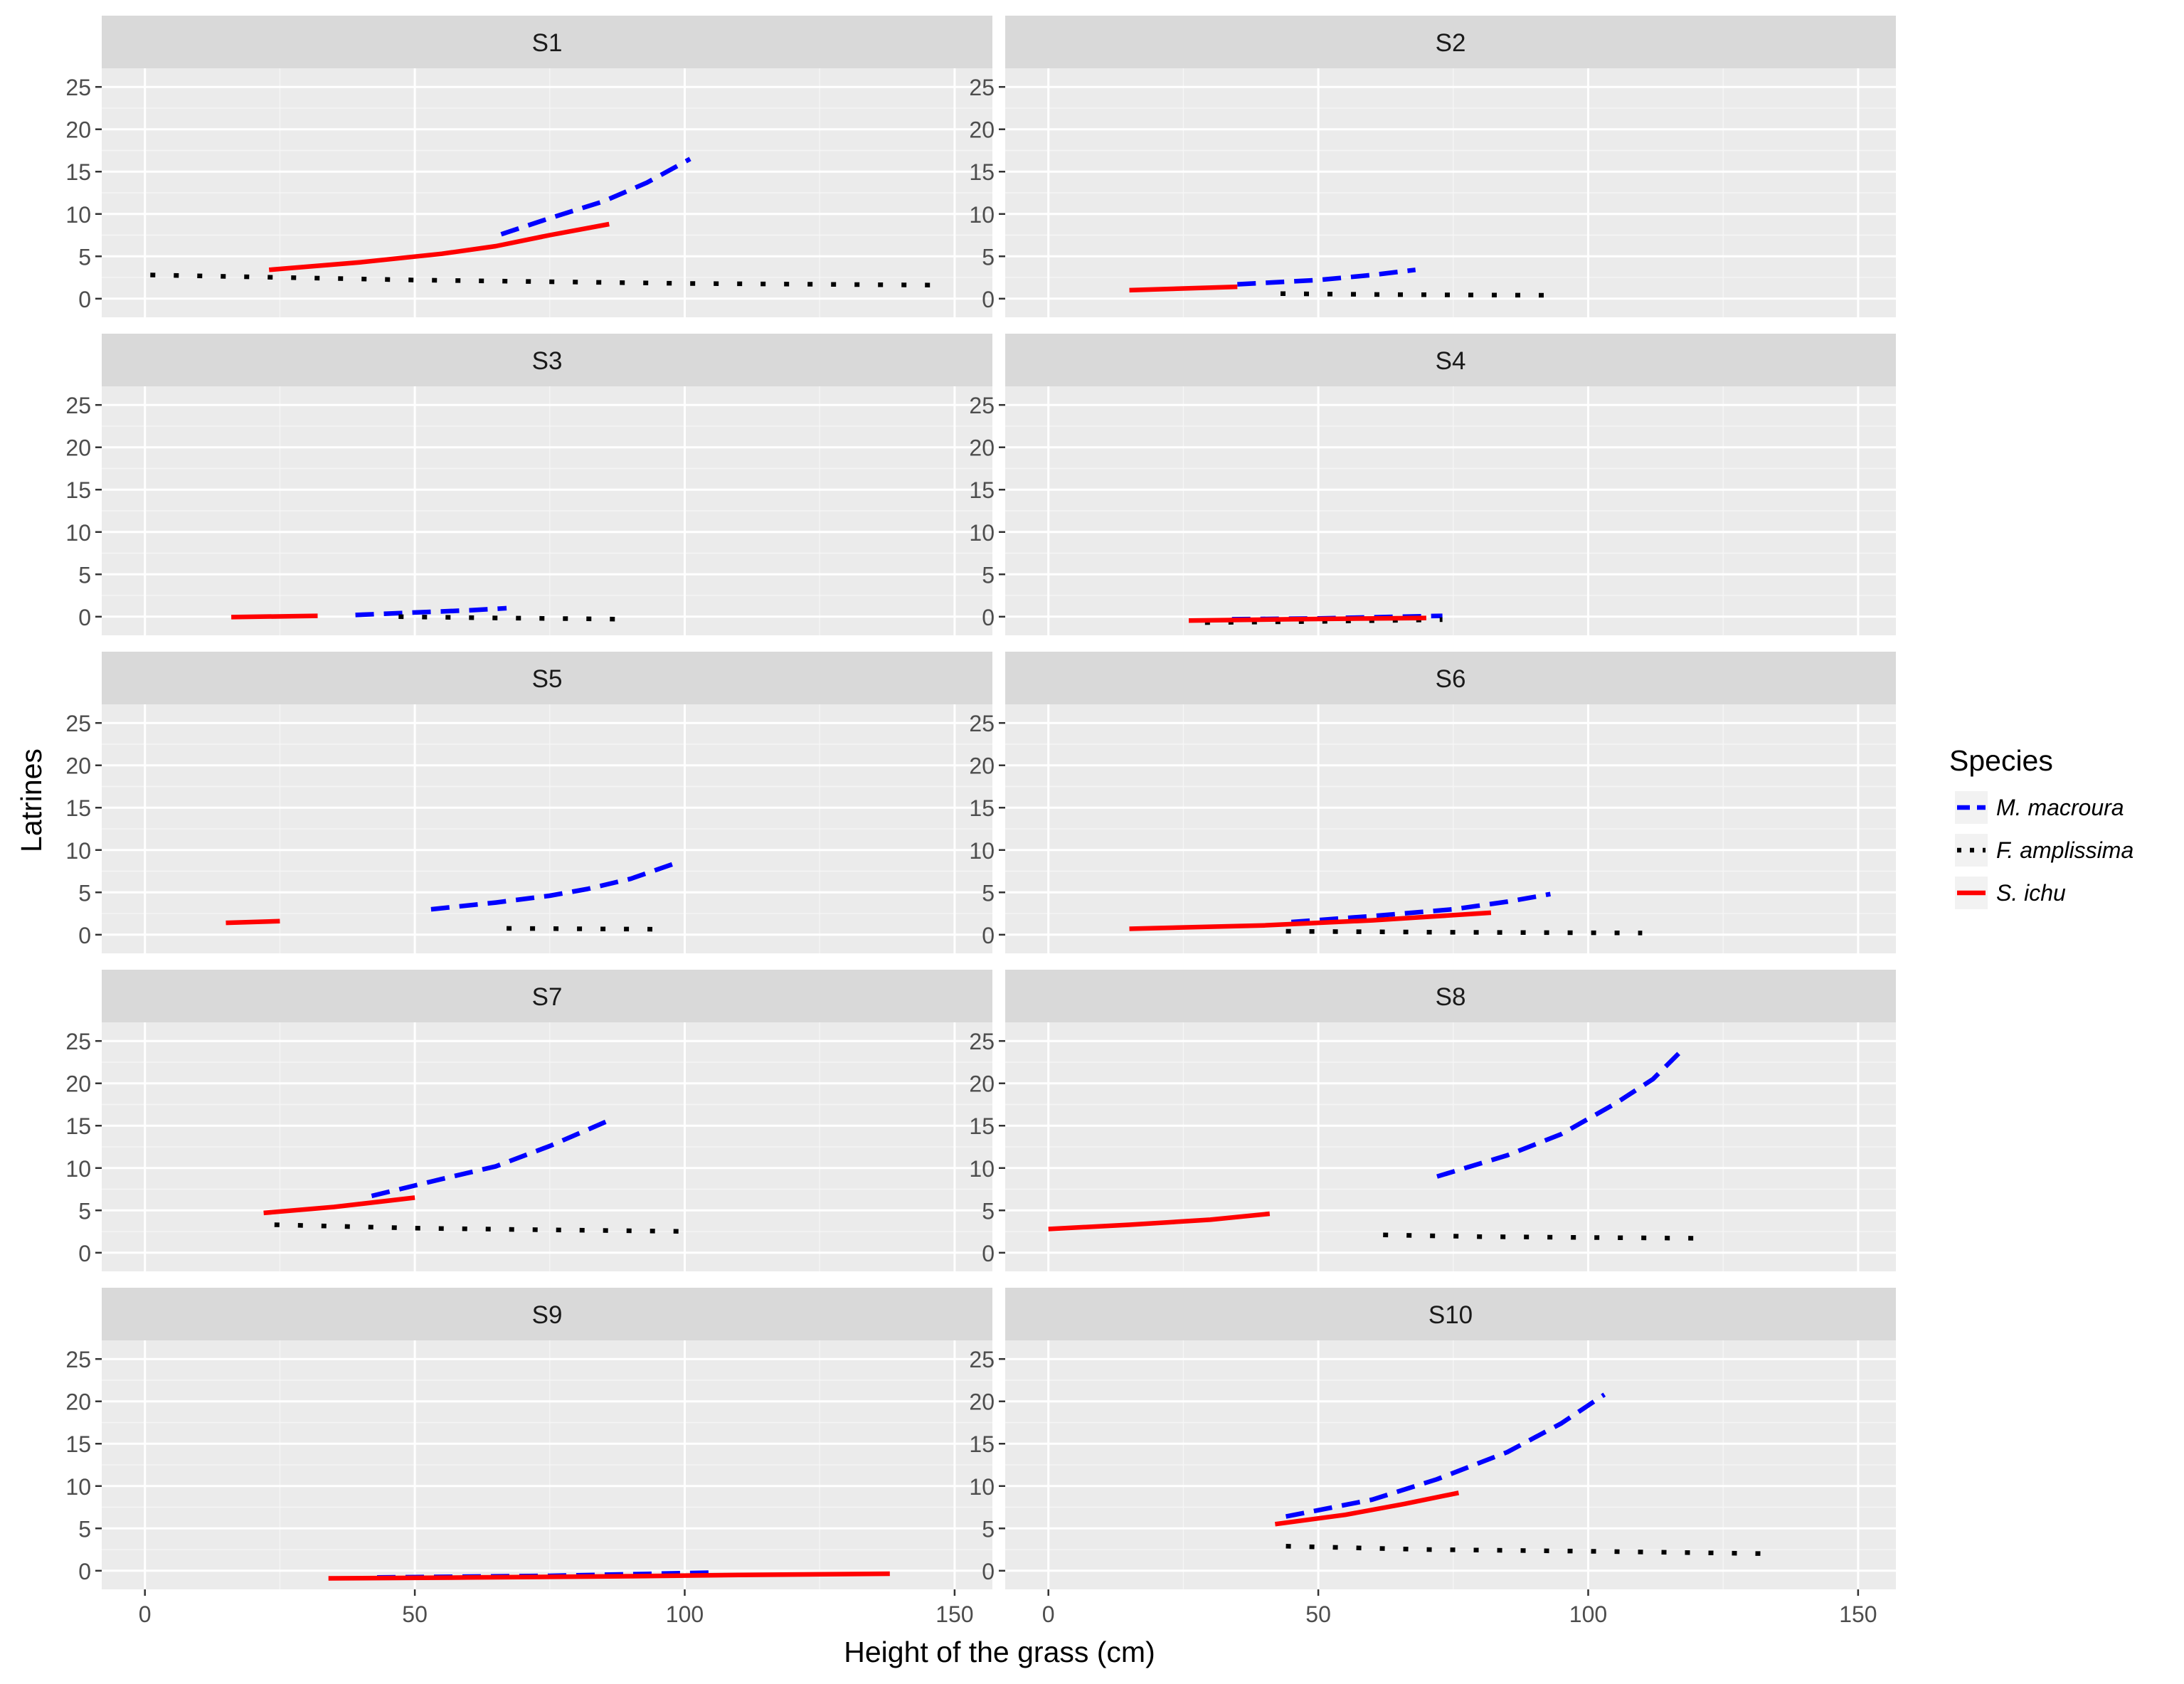  I want to click on x-axis-title: Height of the grass (cm), so click(999, 1652).